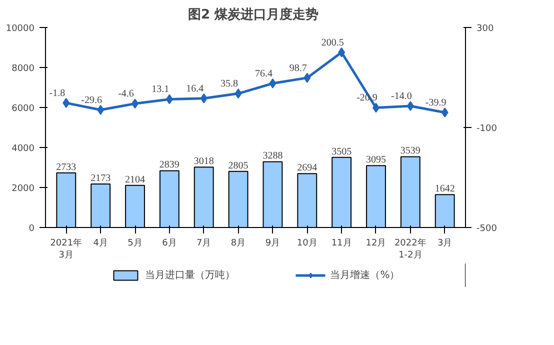 The width and height of the screenshot is (554, 345). What do you see at coordinates (66, 249) in the screenshot?
I see `x-tick-label: 2021年 3月` at bounding box center [66, 249].